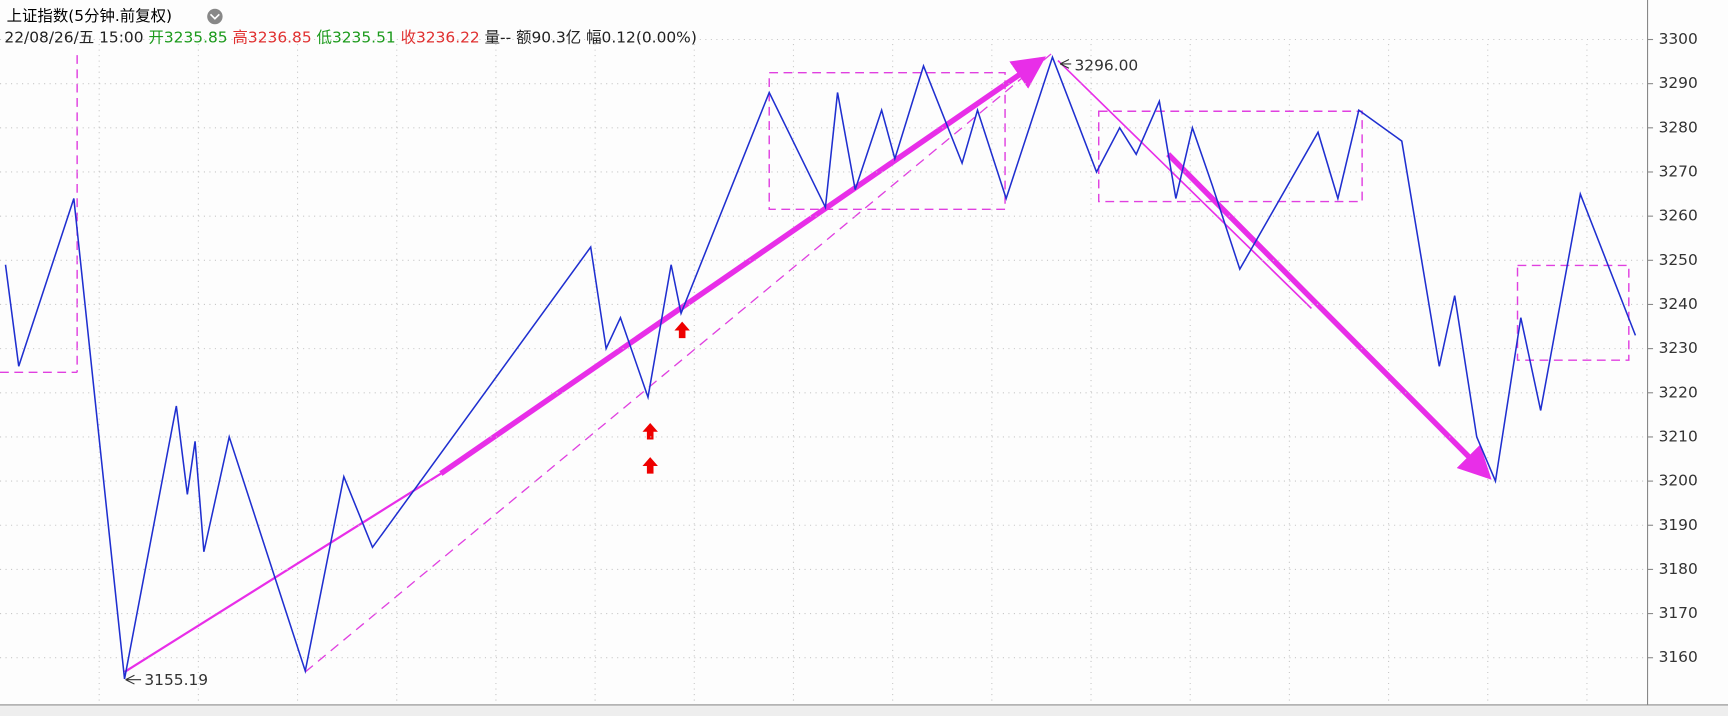 This screenshot has height=716, width=1728. Describe the element at coordinates (1678, 127) in the screenshot. I see `y-tick-label: 3280` at that location.